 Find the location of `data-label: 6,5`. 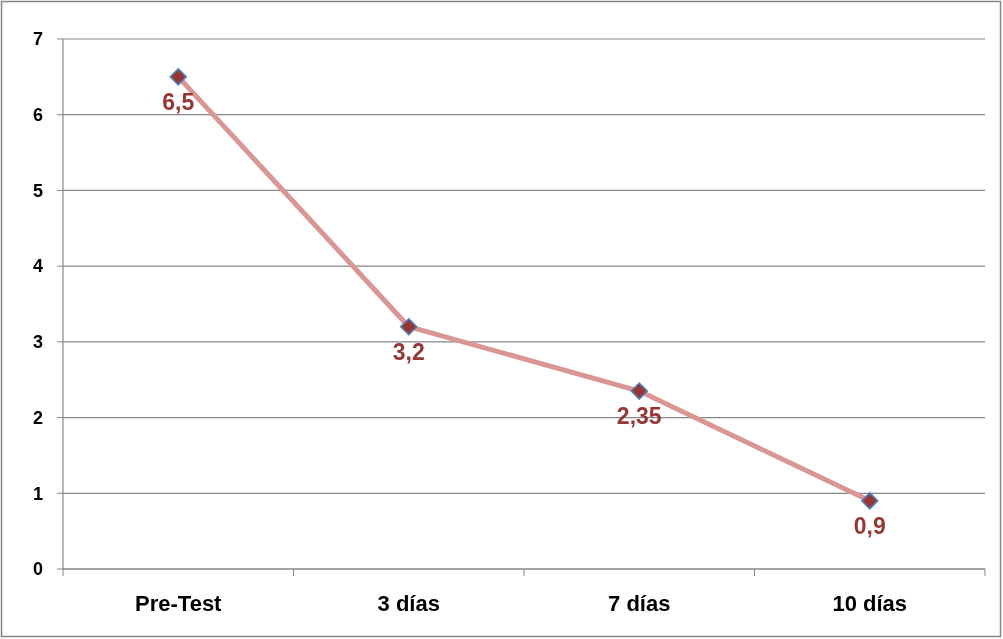

data-label: 6,5 is located at coordinates (178, 101).